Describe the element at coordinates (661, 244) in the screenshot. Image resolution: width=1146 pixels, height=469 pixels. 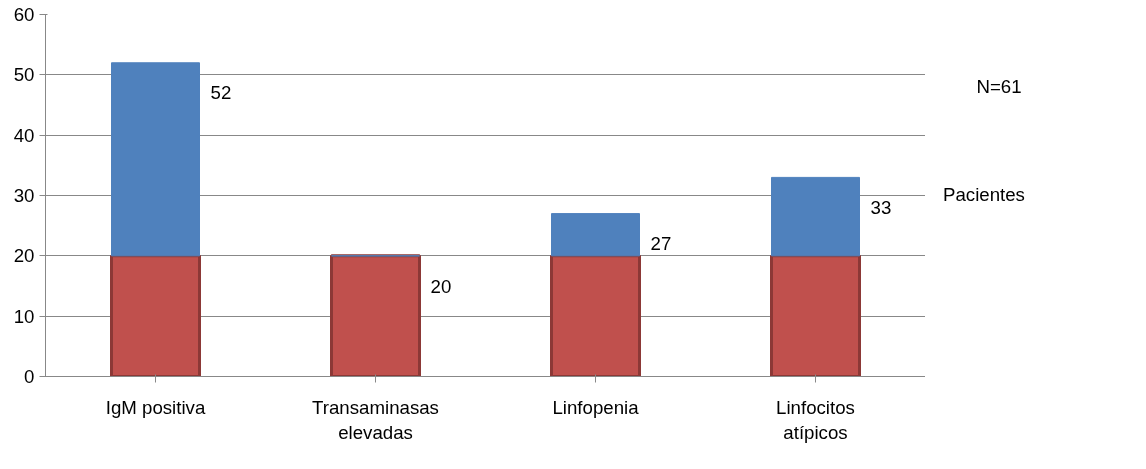
I see `total-label: 27` at that location.